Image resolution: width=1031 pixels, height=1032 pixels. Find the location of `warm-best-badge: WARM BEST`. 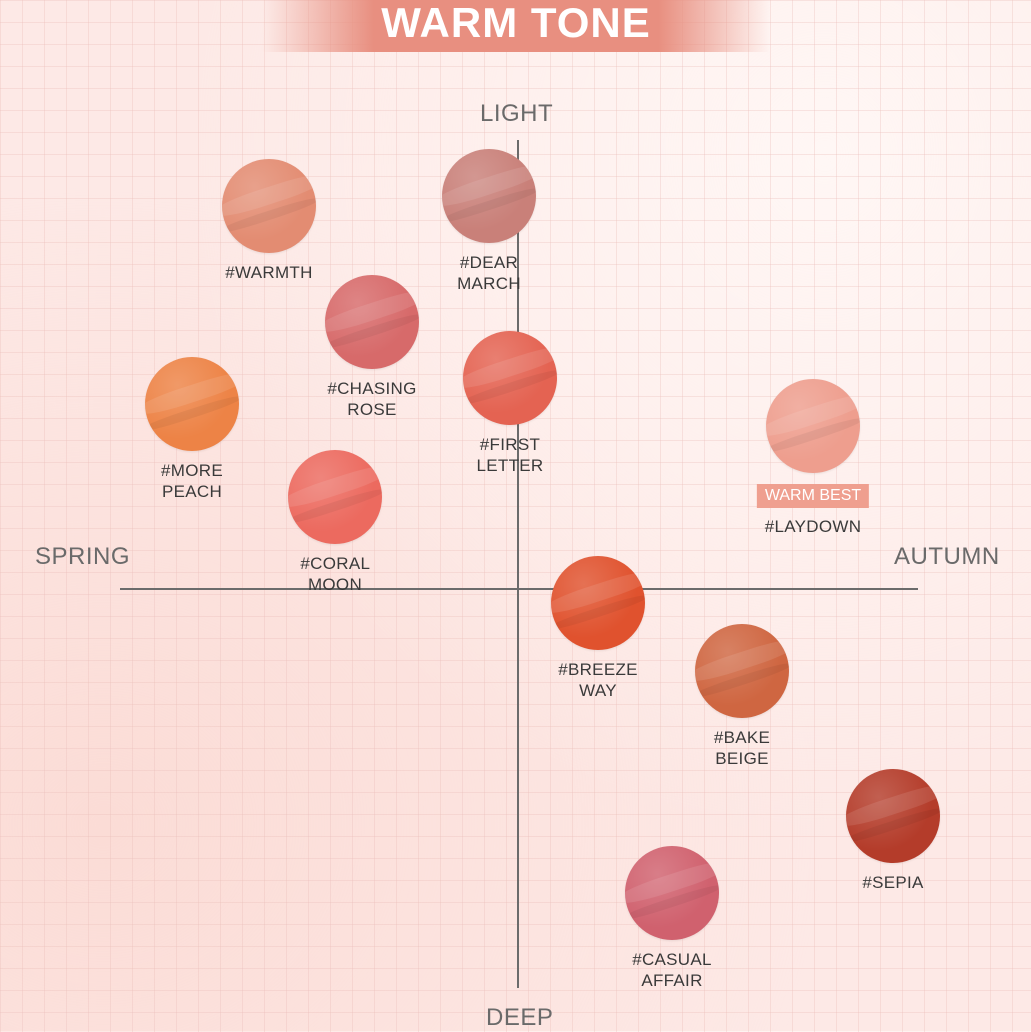

warm-best-badge: WARM BEST is located at coordinates (813, 496).